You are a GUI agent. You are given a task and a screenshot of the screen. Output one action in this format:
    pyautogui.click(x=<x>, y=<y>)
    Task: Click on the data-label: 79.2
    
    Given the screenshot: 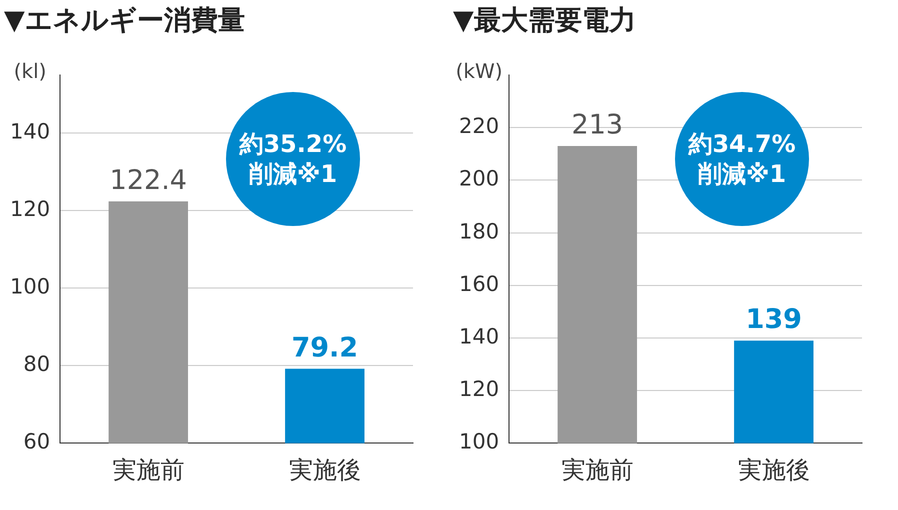 What is the action you would take?
    pyautogui.click(x=324, y=348)
    